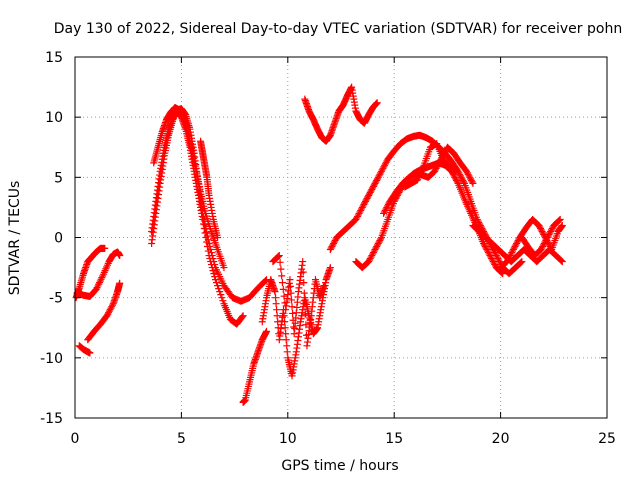 The height and width of the screenshot is (480, 640). I want to click on y-tick-label: 5, so click(58, 178).